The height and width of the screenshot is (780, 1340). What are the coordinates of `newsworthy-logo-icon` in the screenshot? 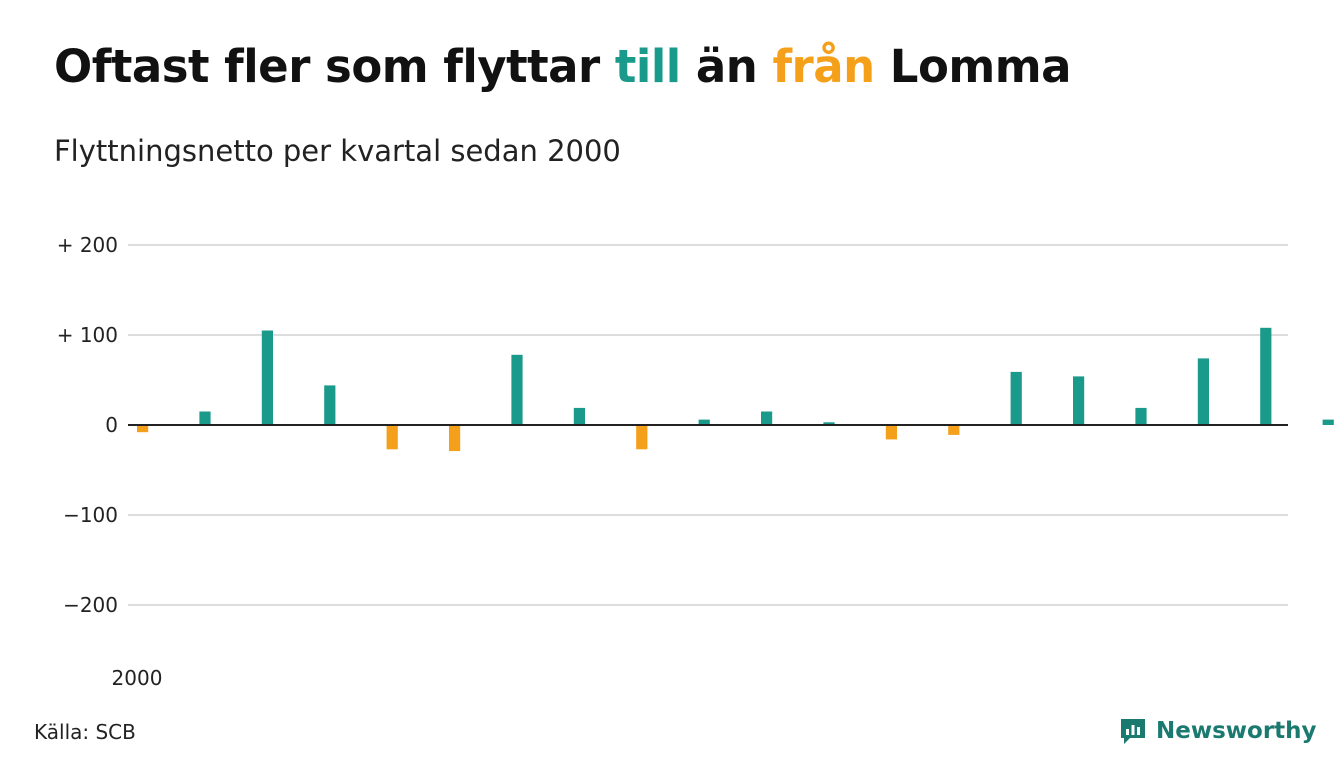 It's located at (1133, 731).